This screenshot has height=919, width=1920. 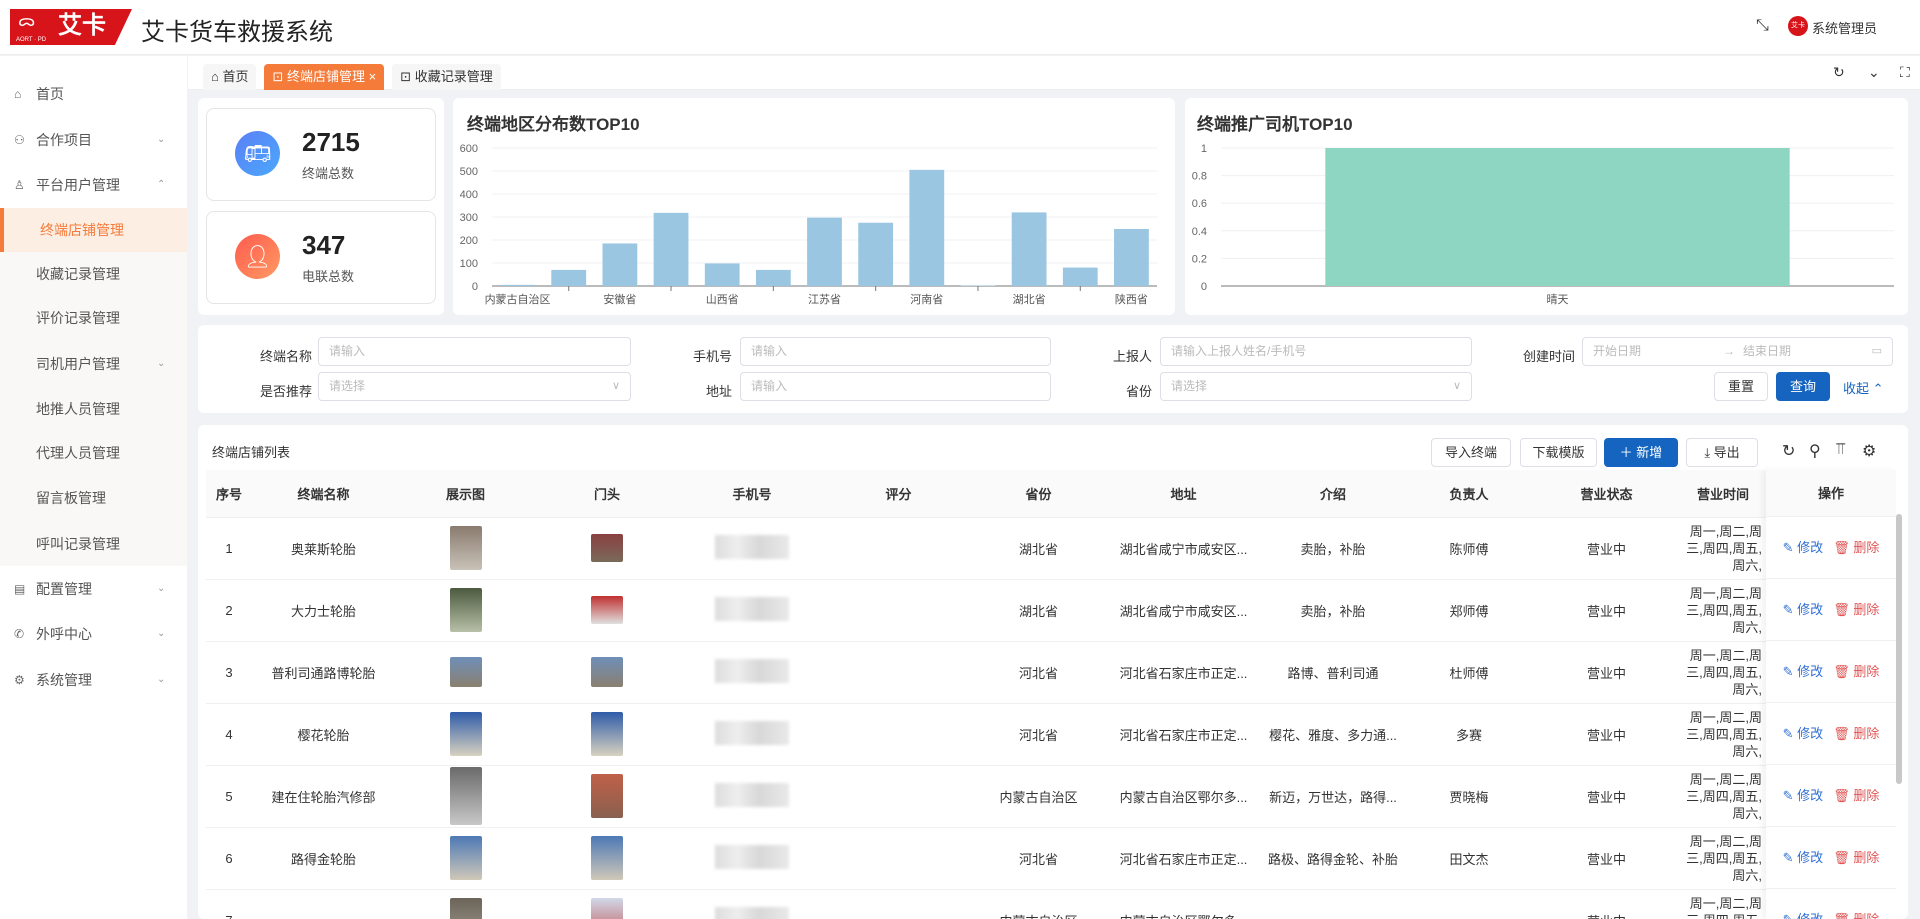 What do you see at coordinates (93, 634) in the screenshot?
I see `sidebar-item-12: ✆ 外呼中心 ⌄` at bounding box center [93, 634].